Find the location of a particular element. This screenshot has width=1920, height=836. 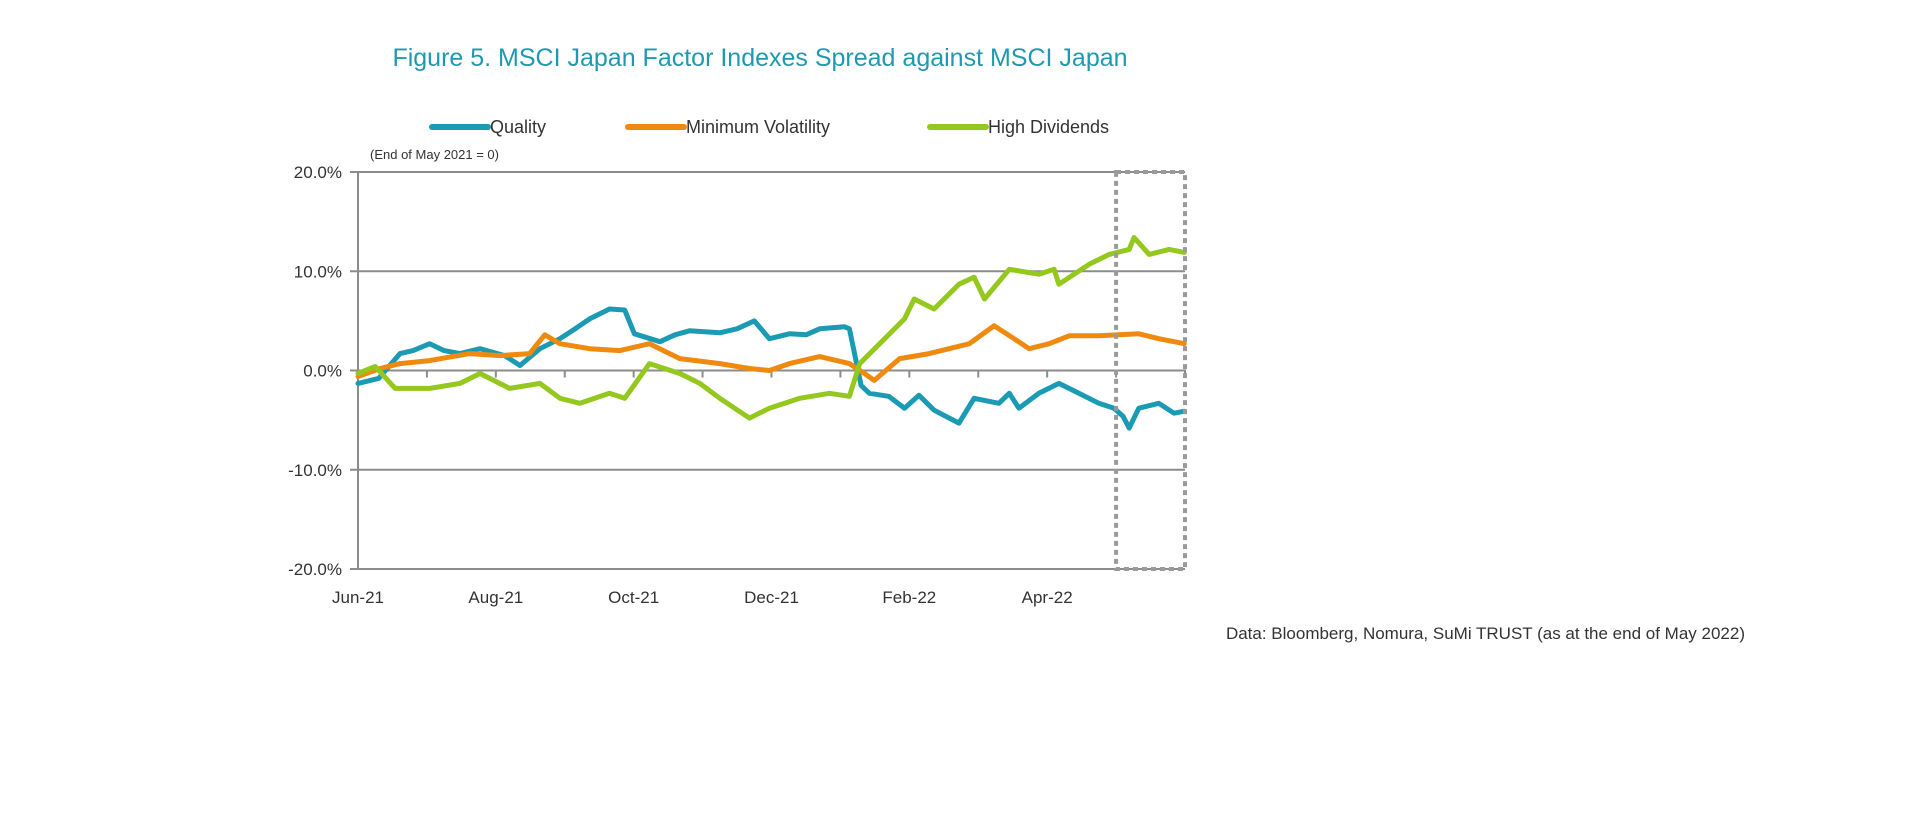

x-tick-label: Apr-22 is located at coordinates (1047, 597).